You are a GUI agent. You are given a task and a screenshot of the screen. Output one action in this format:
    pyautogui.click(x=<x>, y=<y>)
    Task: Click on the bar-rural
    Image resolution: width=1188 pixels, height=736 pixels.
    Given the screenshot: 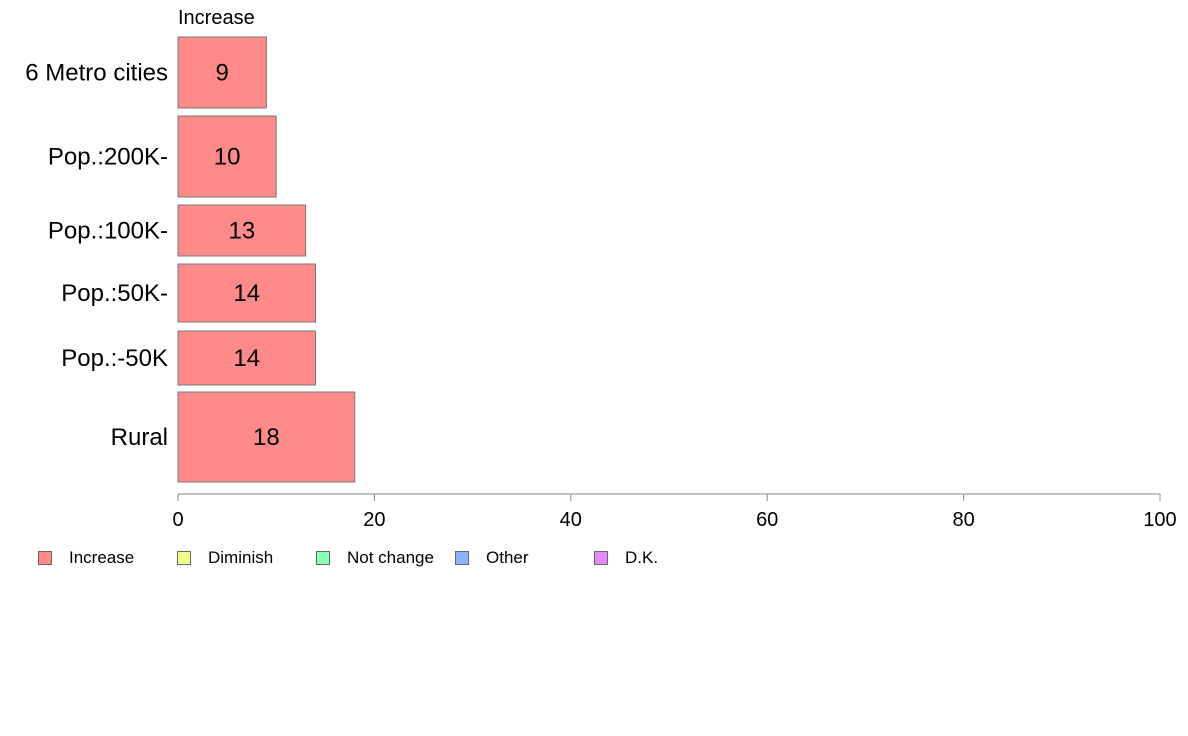 What is the action you would take?
    pyautogui.click(x=266, y=437)
    